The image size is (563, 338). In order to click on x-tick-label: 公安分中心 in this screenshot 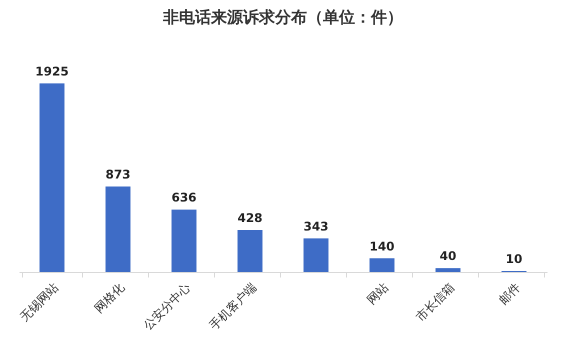, I will do `click(166, 306)`.